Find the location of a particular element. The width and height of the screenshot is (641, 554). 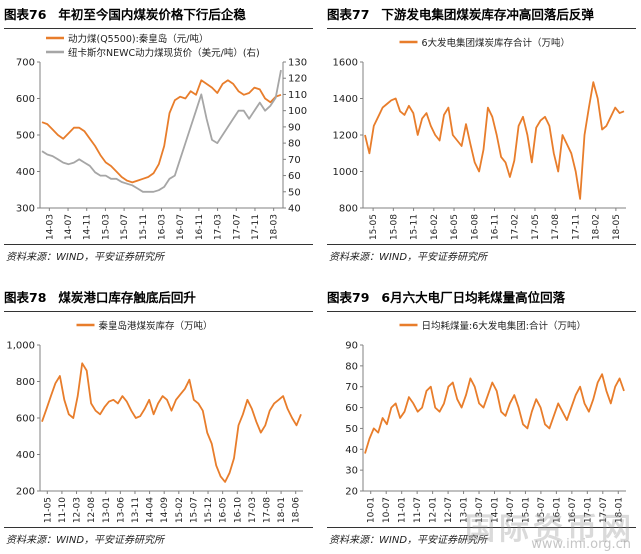

legend-label: 动力煤(Q5500):秦皇岛（元/吨） is located at coordinates (138, 39).